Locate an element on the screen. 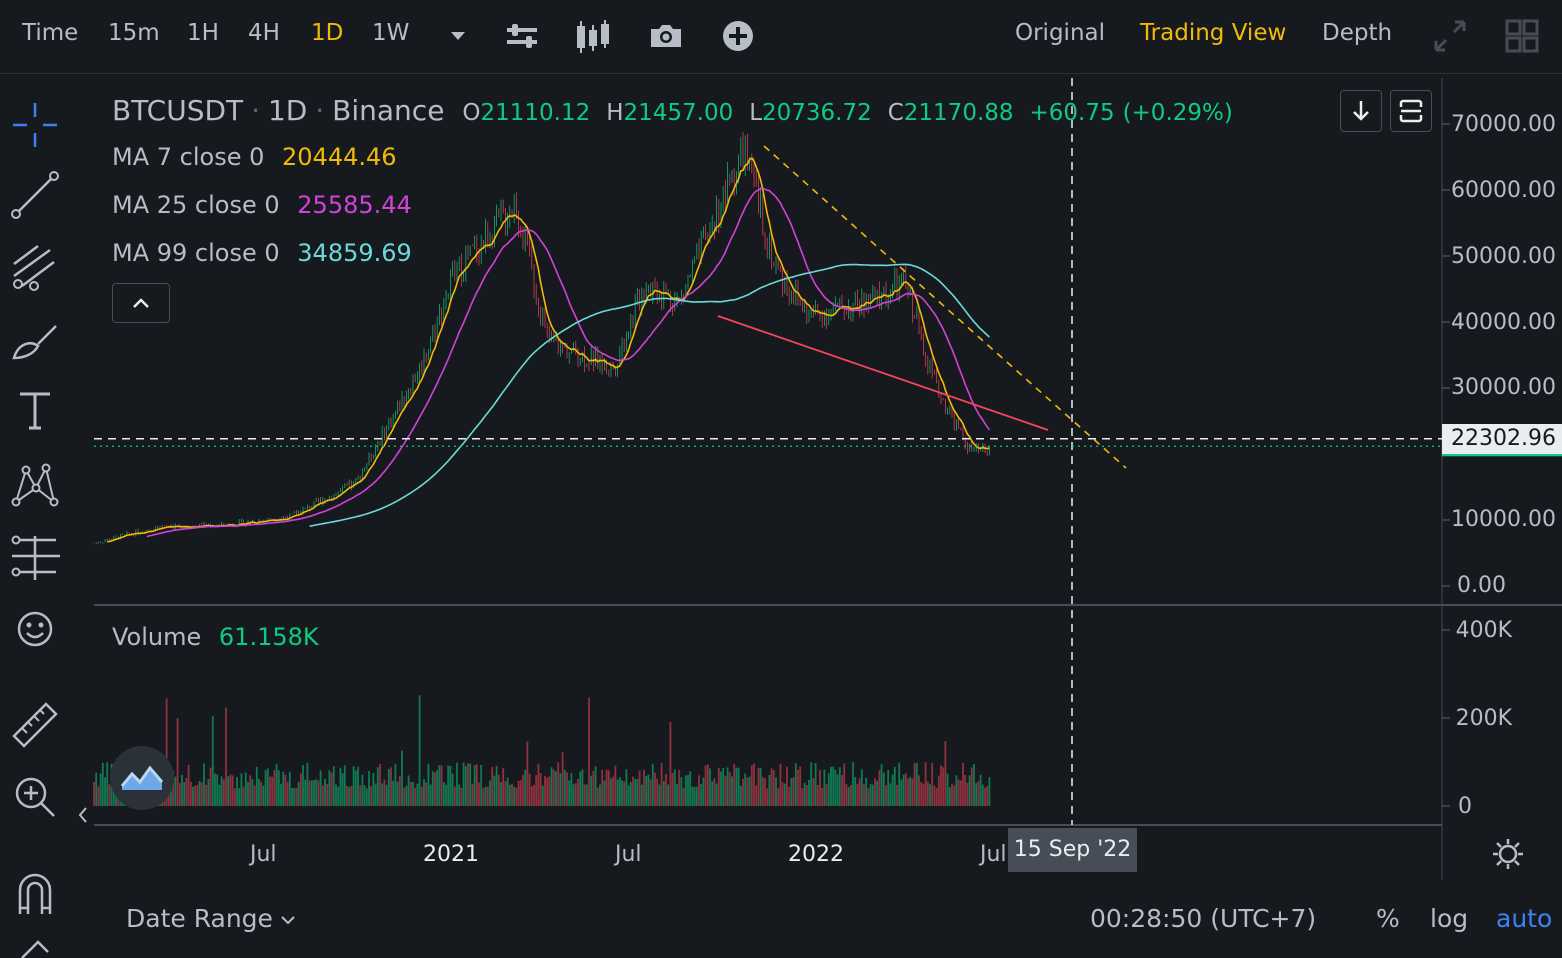 This screenshot has width=1562, height=958. reset-chart-button is located at coordinates (1411, 111).